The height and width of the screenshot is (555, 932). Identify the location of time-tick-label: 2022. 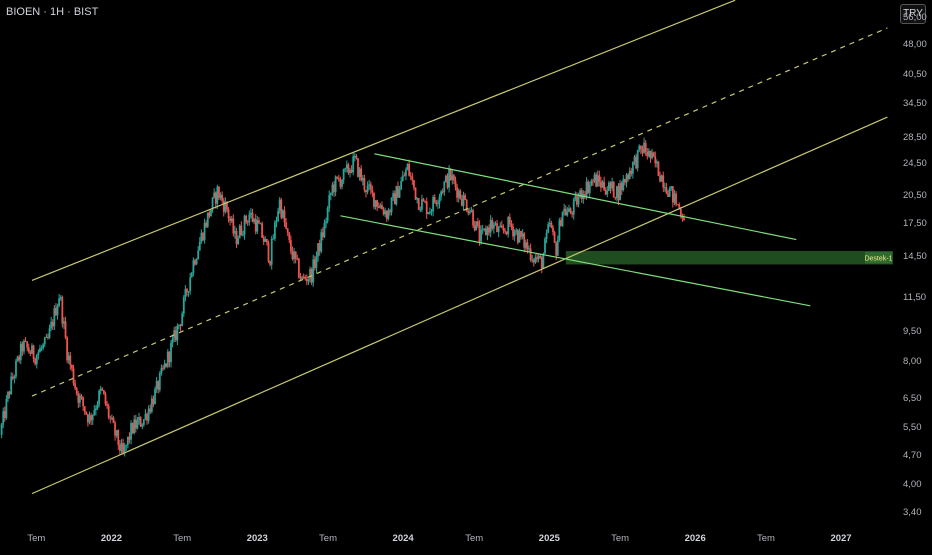
(111, 538).